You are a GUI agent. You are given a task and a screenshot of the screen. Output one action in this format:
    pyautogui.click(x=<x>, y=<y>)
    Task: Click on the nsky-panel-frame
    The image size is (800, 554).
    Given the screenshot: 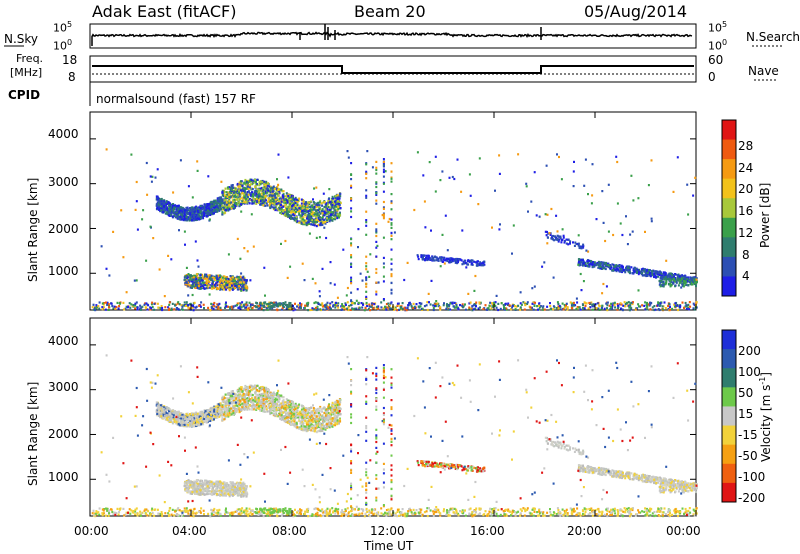 What is the action you would take?
    pyautogui.click(x=393, y=36)
    